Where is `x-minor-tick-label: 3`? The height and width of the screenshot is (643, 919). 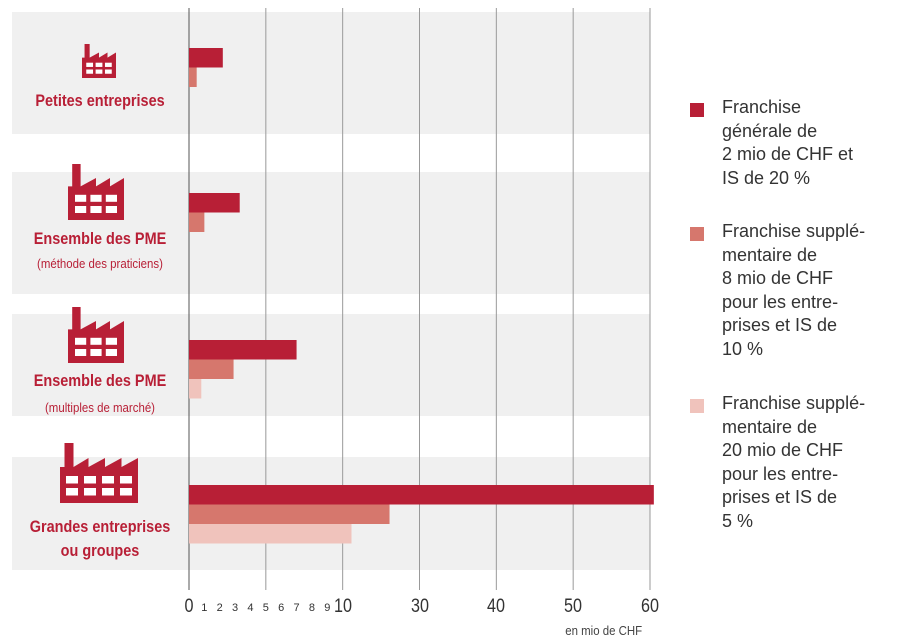 x-minor-tick-label: 3 is located at coordinates (235, 608).